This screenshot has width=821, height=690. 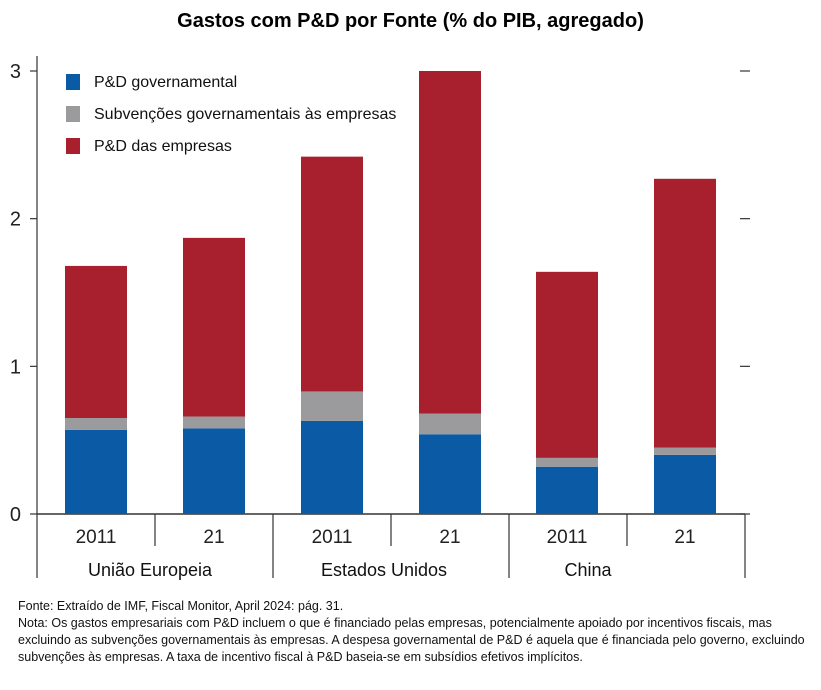 I want to click on group-label: China, so click(x=588, y=570).